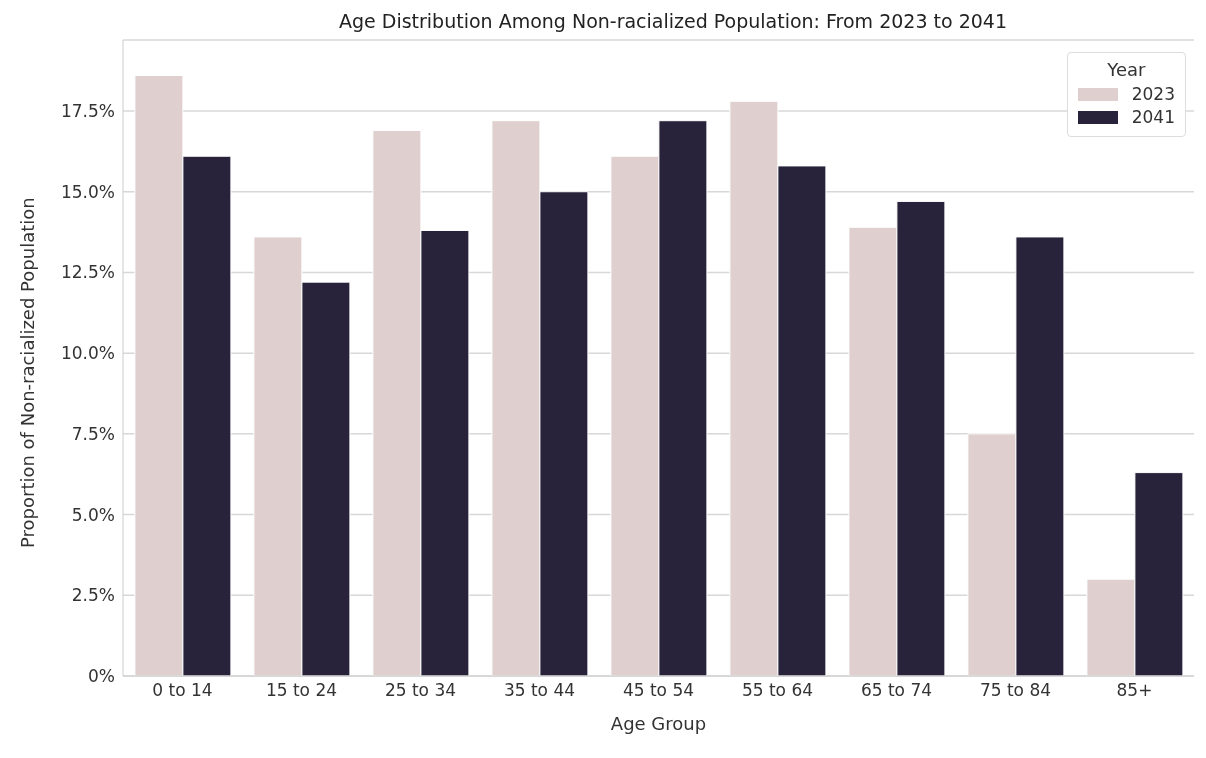 Image resolution: width=1206 pixels, height=758 pixels. Describe the element at coordinates (87, 272) in the screenshot. I see `y-tick-label: 12.5%` at that location.